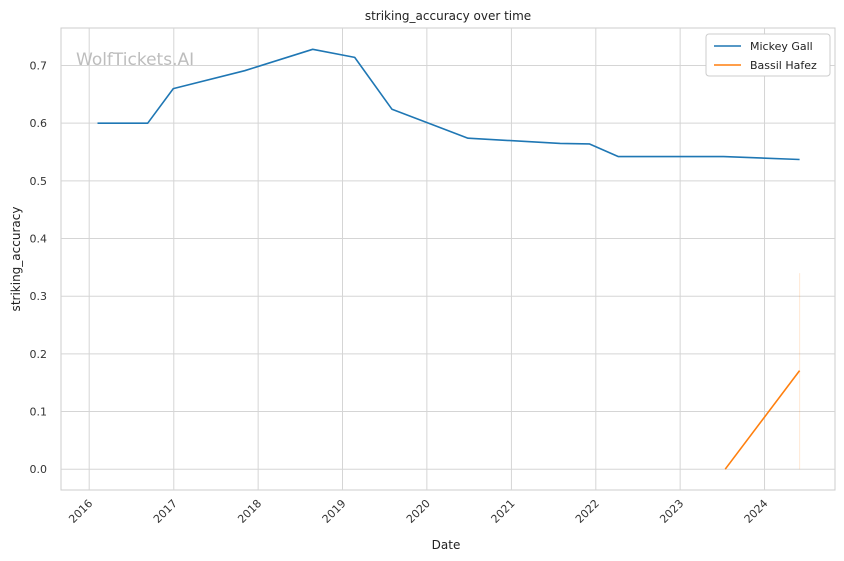 Image resolution: width=844 pixels, height=561 pixels. Describe the element at coordinates (39, 65) in the screenshot. I see `y-tick-label: 0.7` at that location.